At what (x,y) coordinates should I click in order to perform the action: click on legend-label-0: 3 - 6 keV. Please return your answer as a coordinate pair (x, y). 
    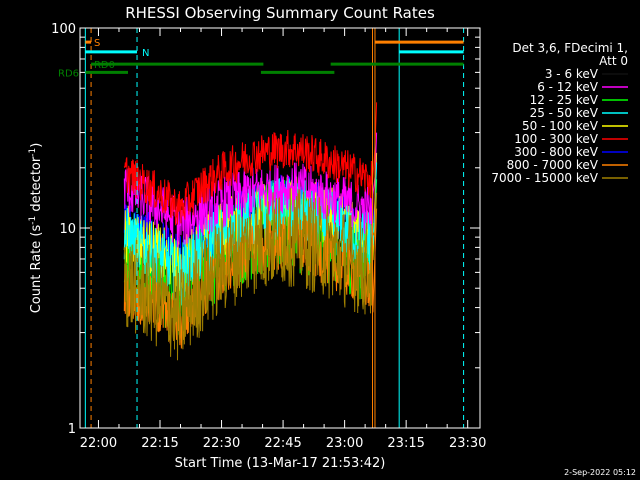
    Looking at the image, I should click on (572, 74).